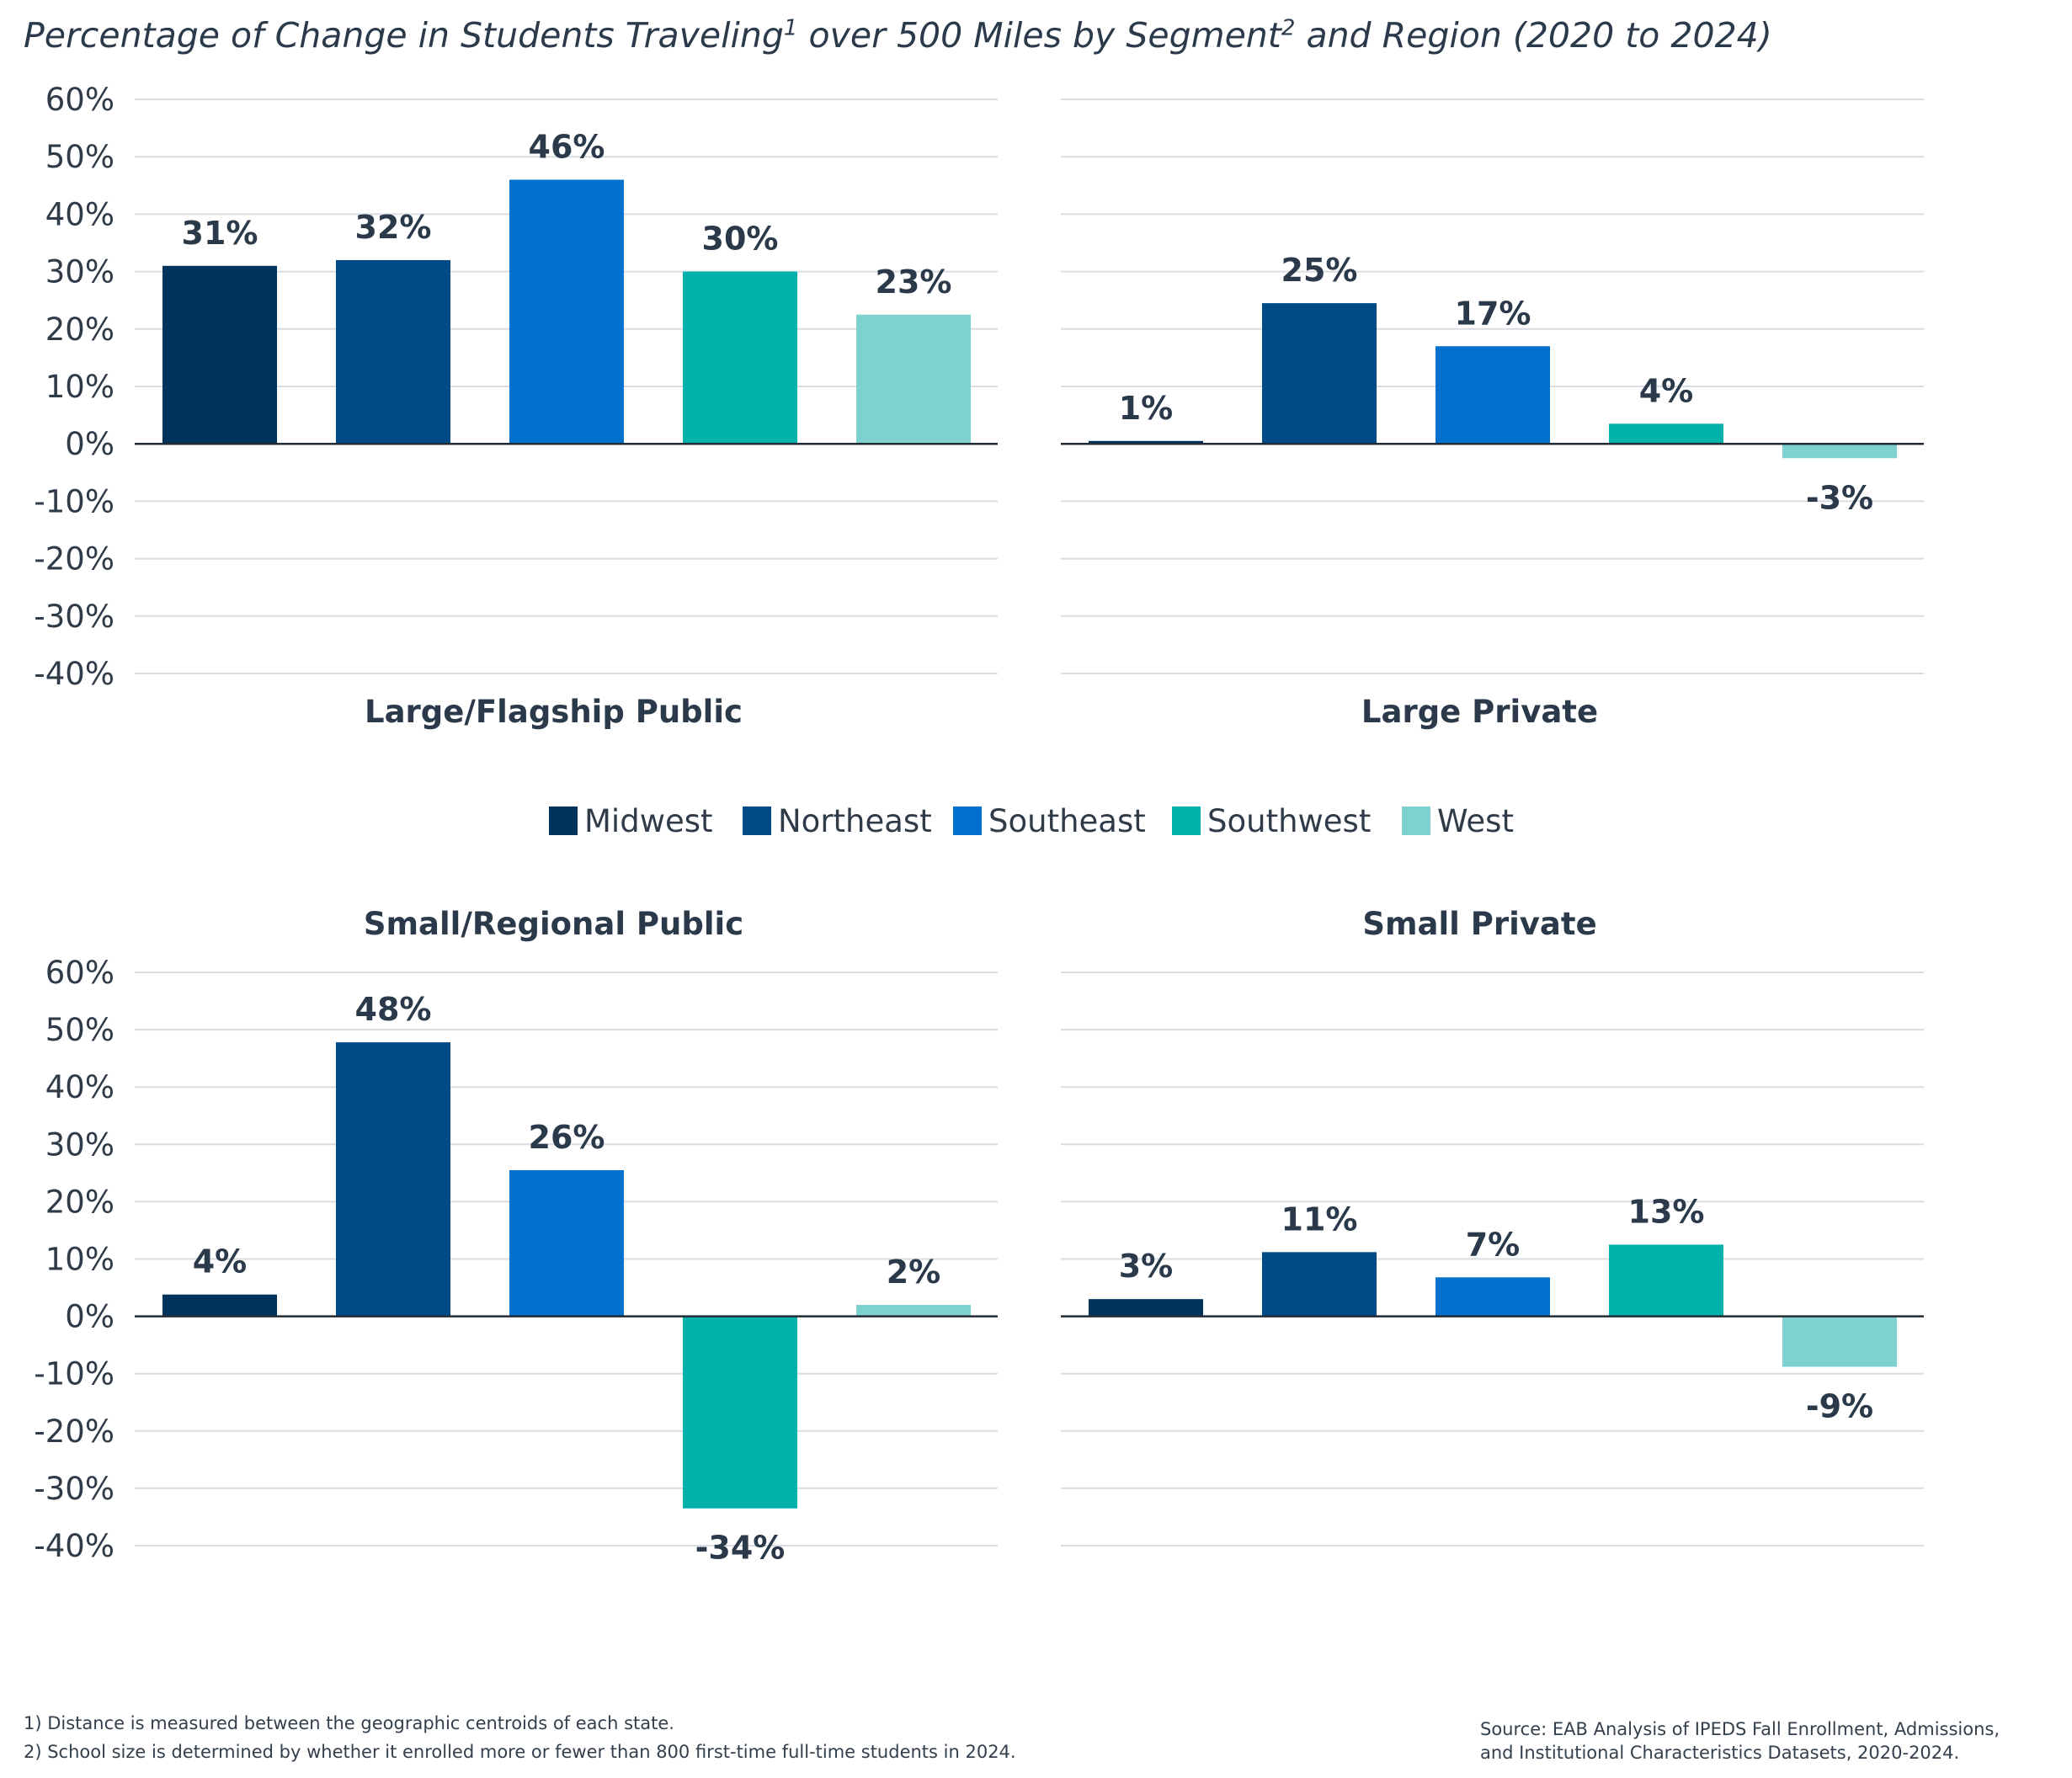  I want to click on panel-title: Large Private, so click(1479, 712).